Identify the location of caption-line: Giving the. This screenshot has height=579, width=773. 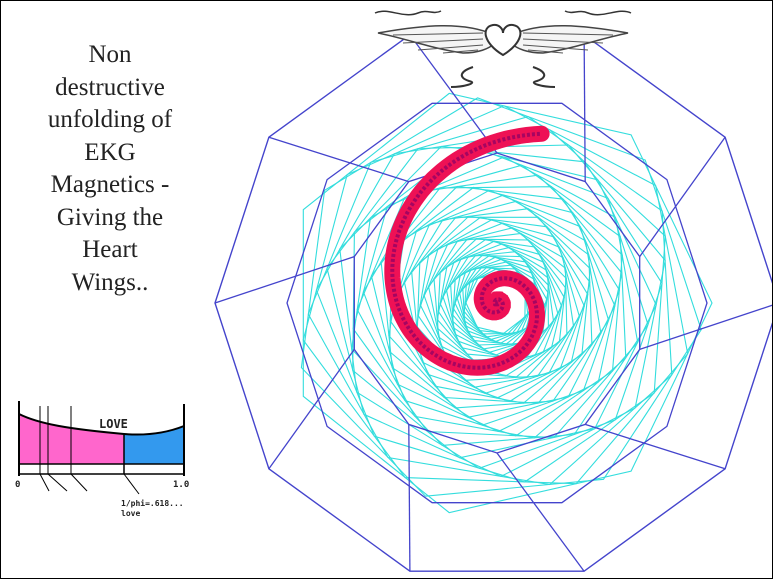
(110, 217).